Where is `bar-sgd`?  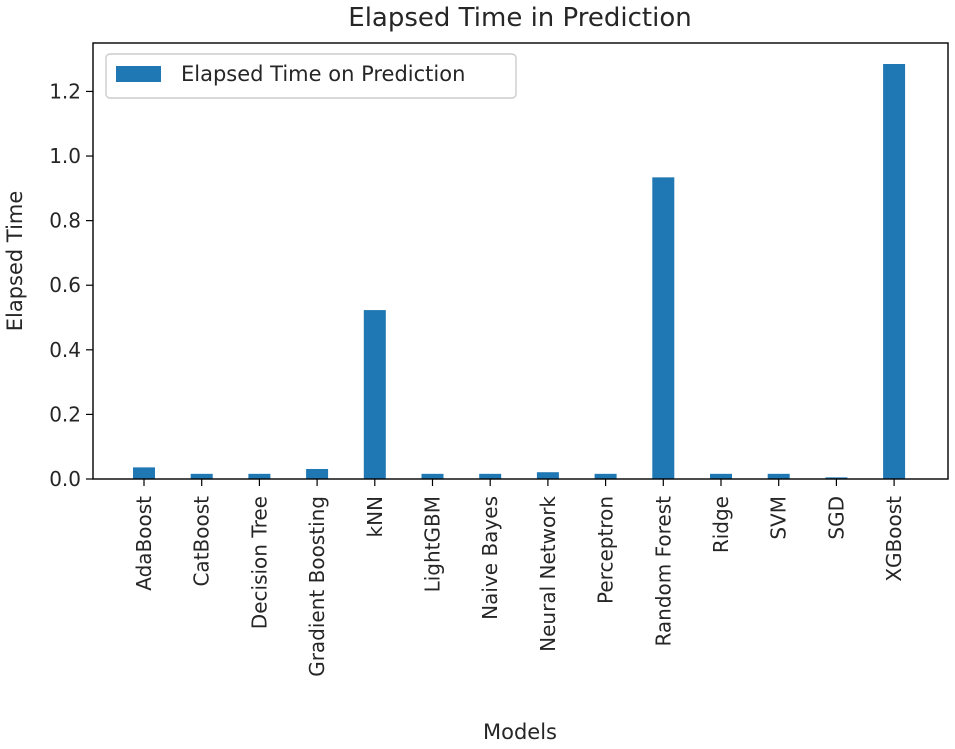 bar-sgd is located at coordinates (836, 478).